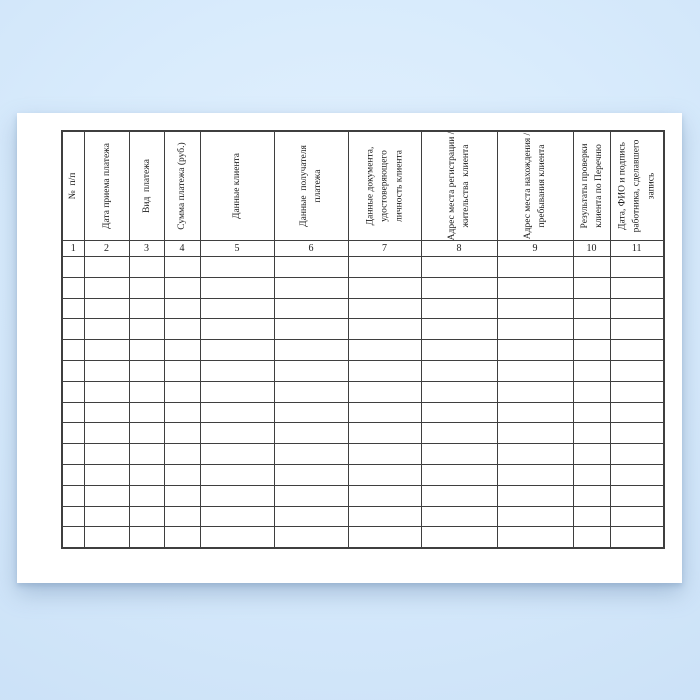  I want to click on column-header-label: Вид платежа, so click(146, 186).